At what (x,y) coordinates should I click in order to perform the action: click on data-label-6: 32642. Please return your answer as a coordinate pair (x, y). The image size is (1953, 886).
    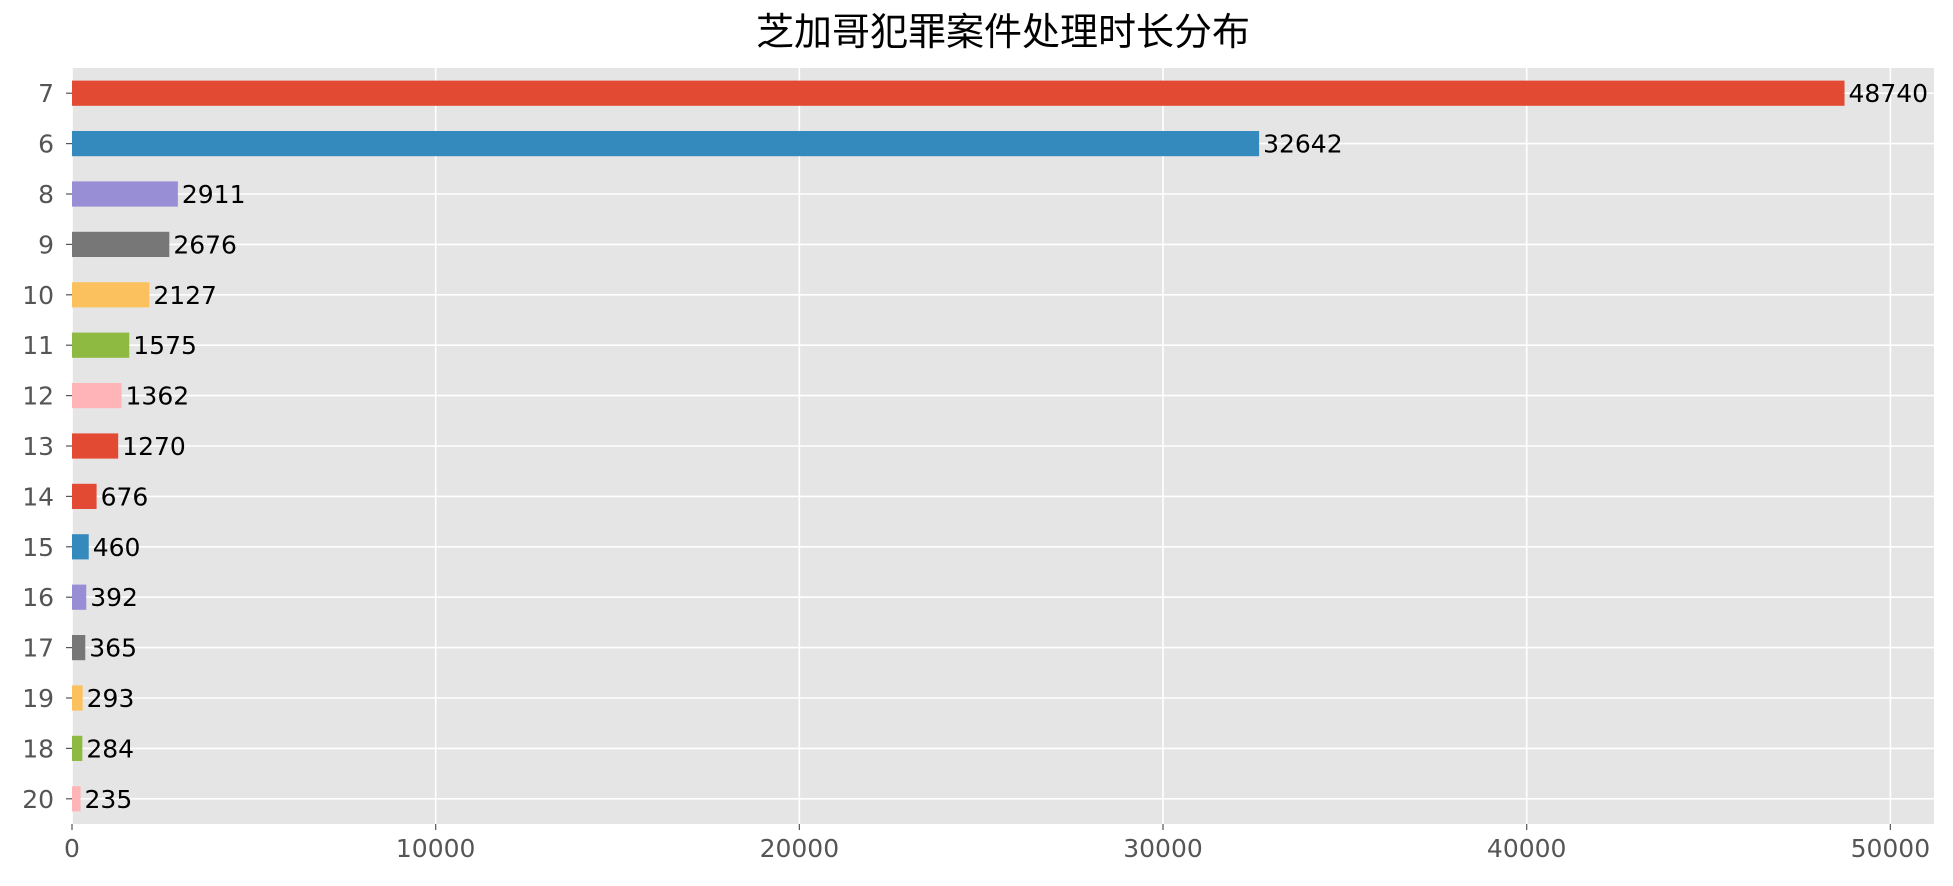
    Looking at the image, I should click on (1303, 144).